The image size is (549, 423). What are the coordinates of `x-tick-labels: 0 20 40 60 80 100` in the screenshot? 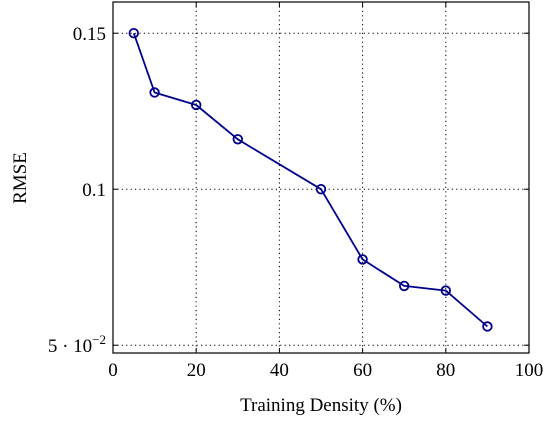 It's located at (325, 370).